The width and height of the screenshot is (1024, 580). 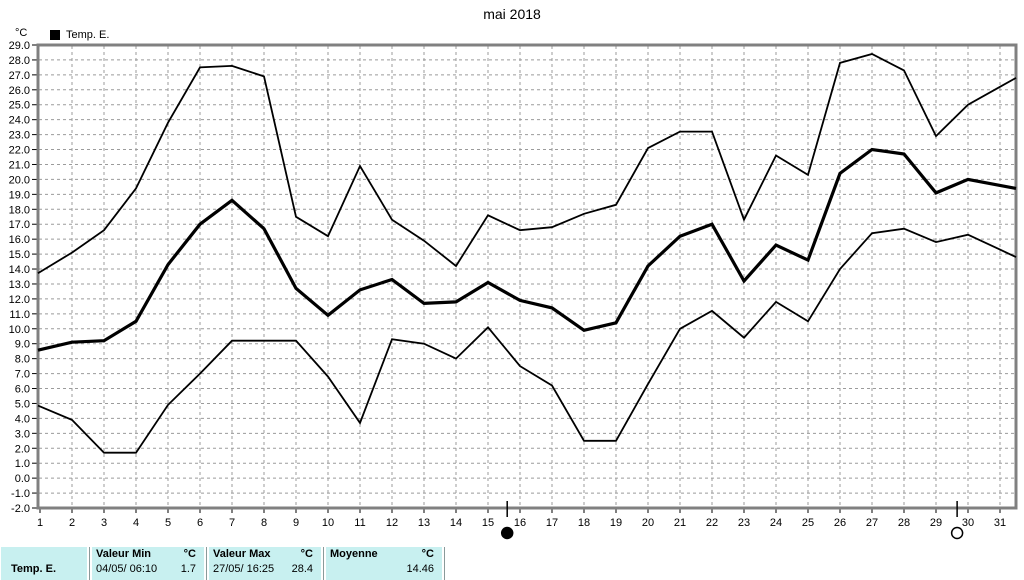 What do you see at coordinates (22, 479) in the screenshot?
I see `y-tick-label: 0.0` at bounding box center [22, 479].